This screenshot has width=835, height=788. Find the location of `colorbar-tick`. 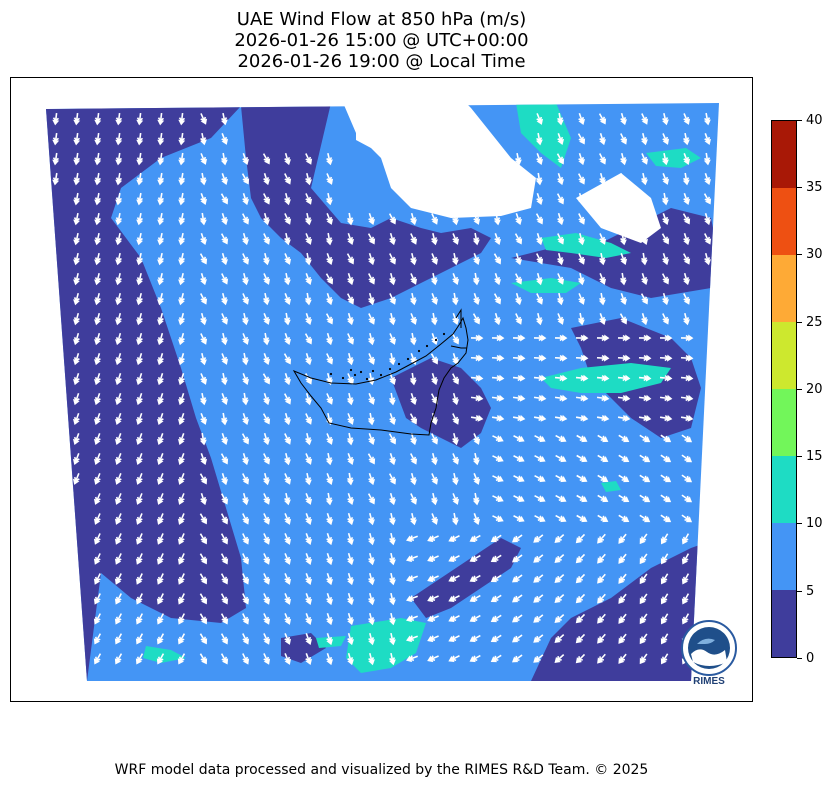

colorbar-tick is located at coordinates (799, 658).